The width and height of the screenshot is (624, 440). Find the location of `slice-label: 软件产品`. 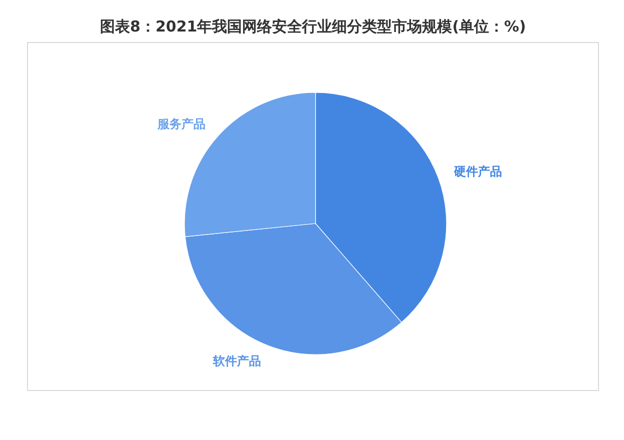

slice-label: 软件产品 is located at coordinates (237, 361).